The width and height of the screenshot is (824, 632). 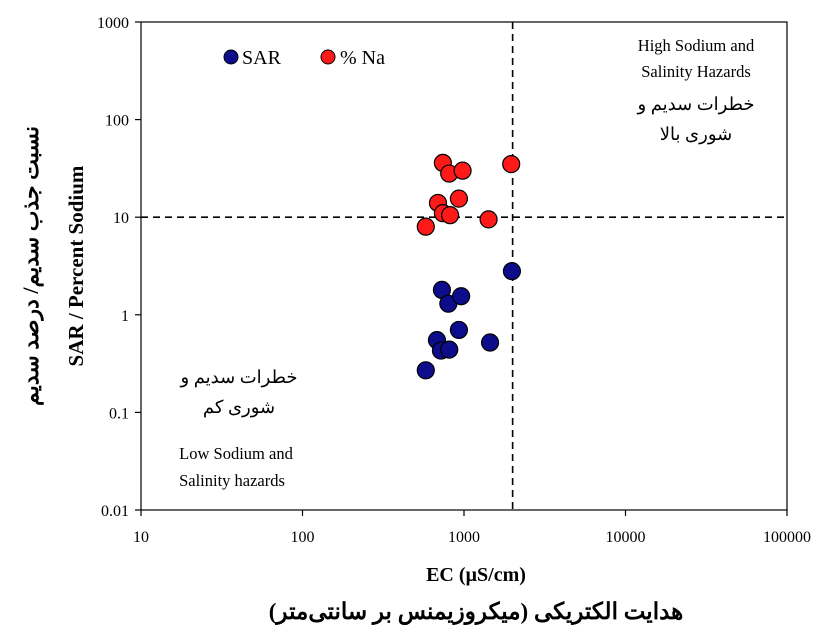 What do you see at coordinates (232, 480) in the screenshot?
I see `annotation-low-en-line2: Salinity hazards` at bounding box center [232, 480].